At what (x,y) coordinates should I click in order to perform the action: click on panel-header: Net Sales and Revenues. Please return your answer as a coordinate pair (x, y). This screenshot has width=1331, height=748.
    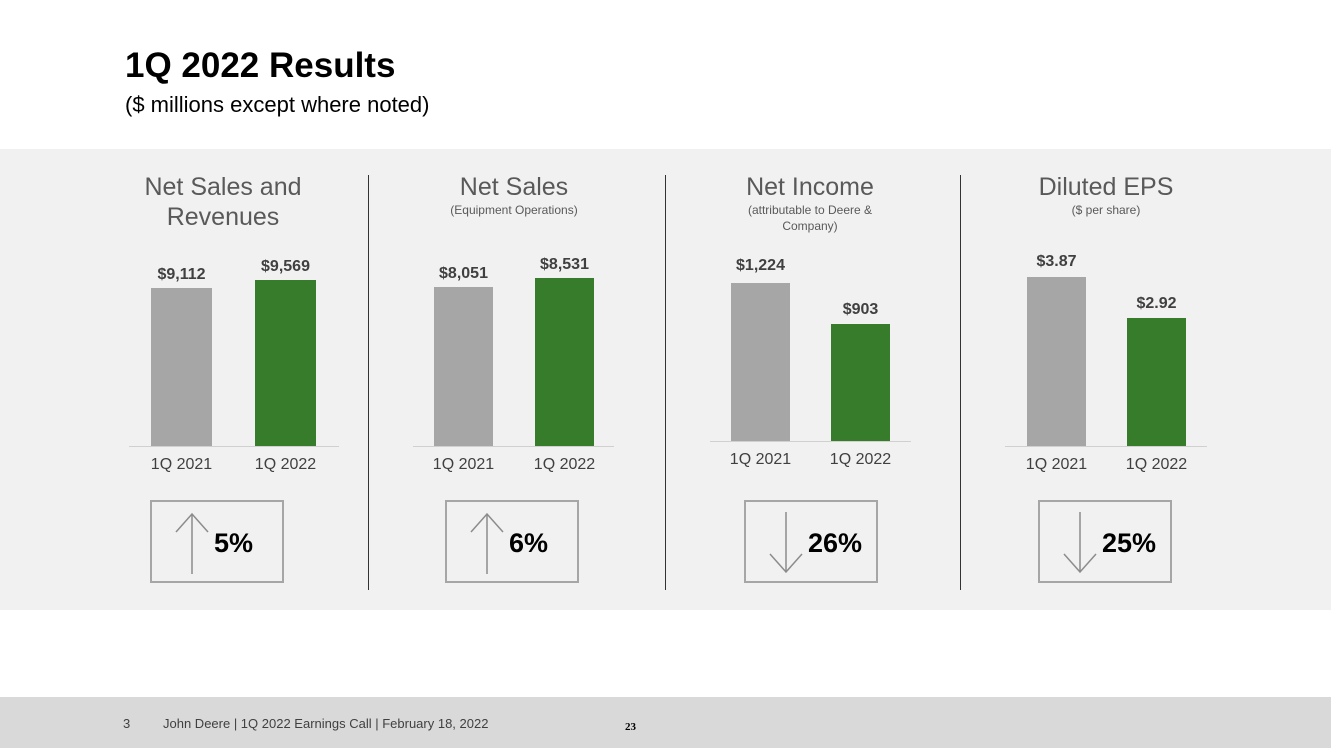
    Looking at the image, I should click on (223, 202).